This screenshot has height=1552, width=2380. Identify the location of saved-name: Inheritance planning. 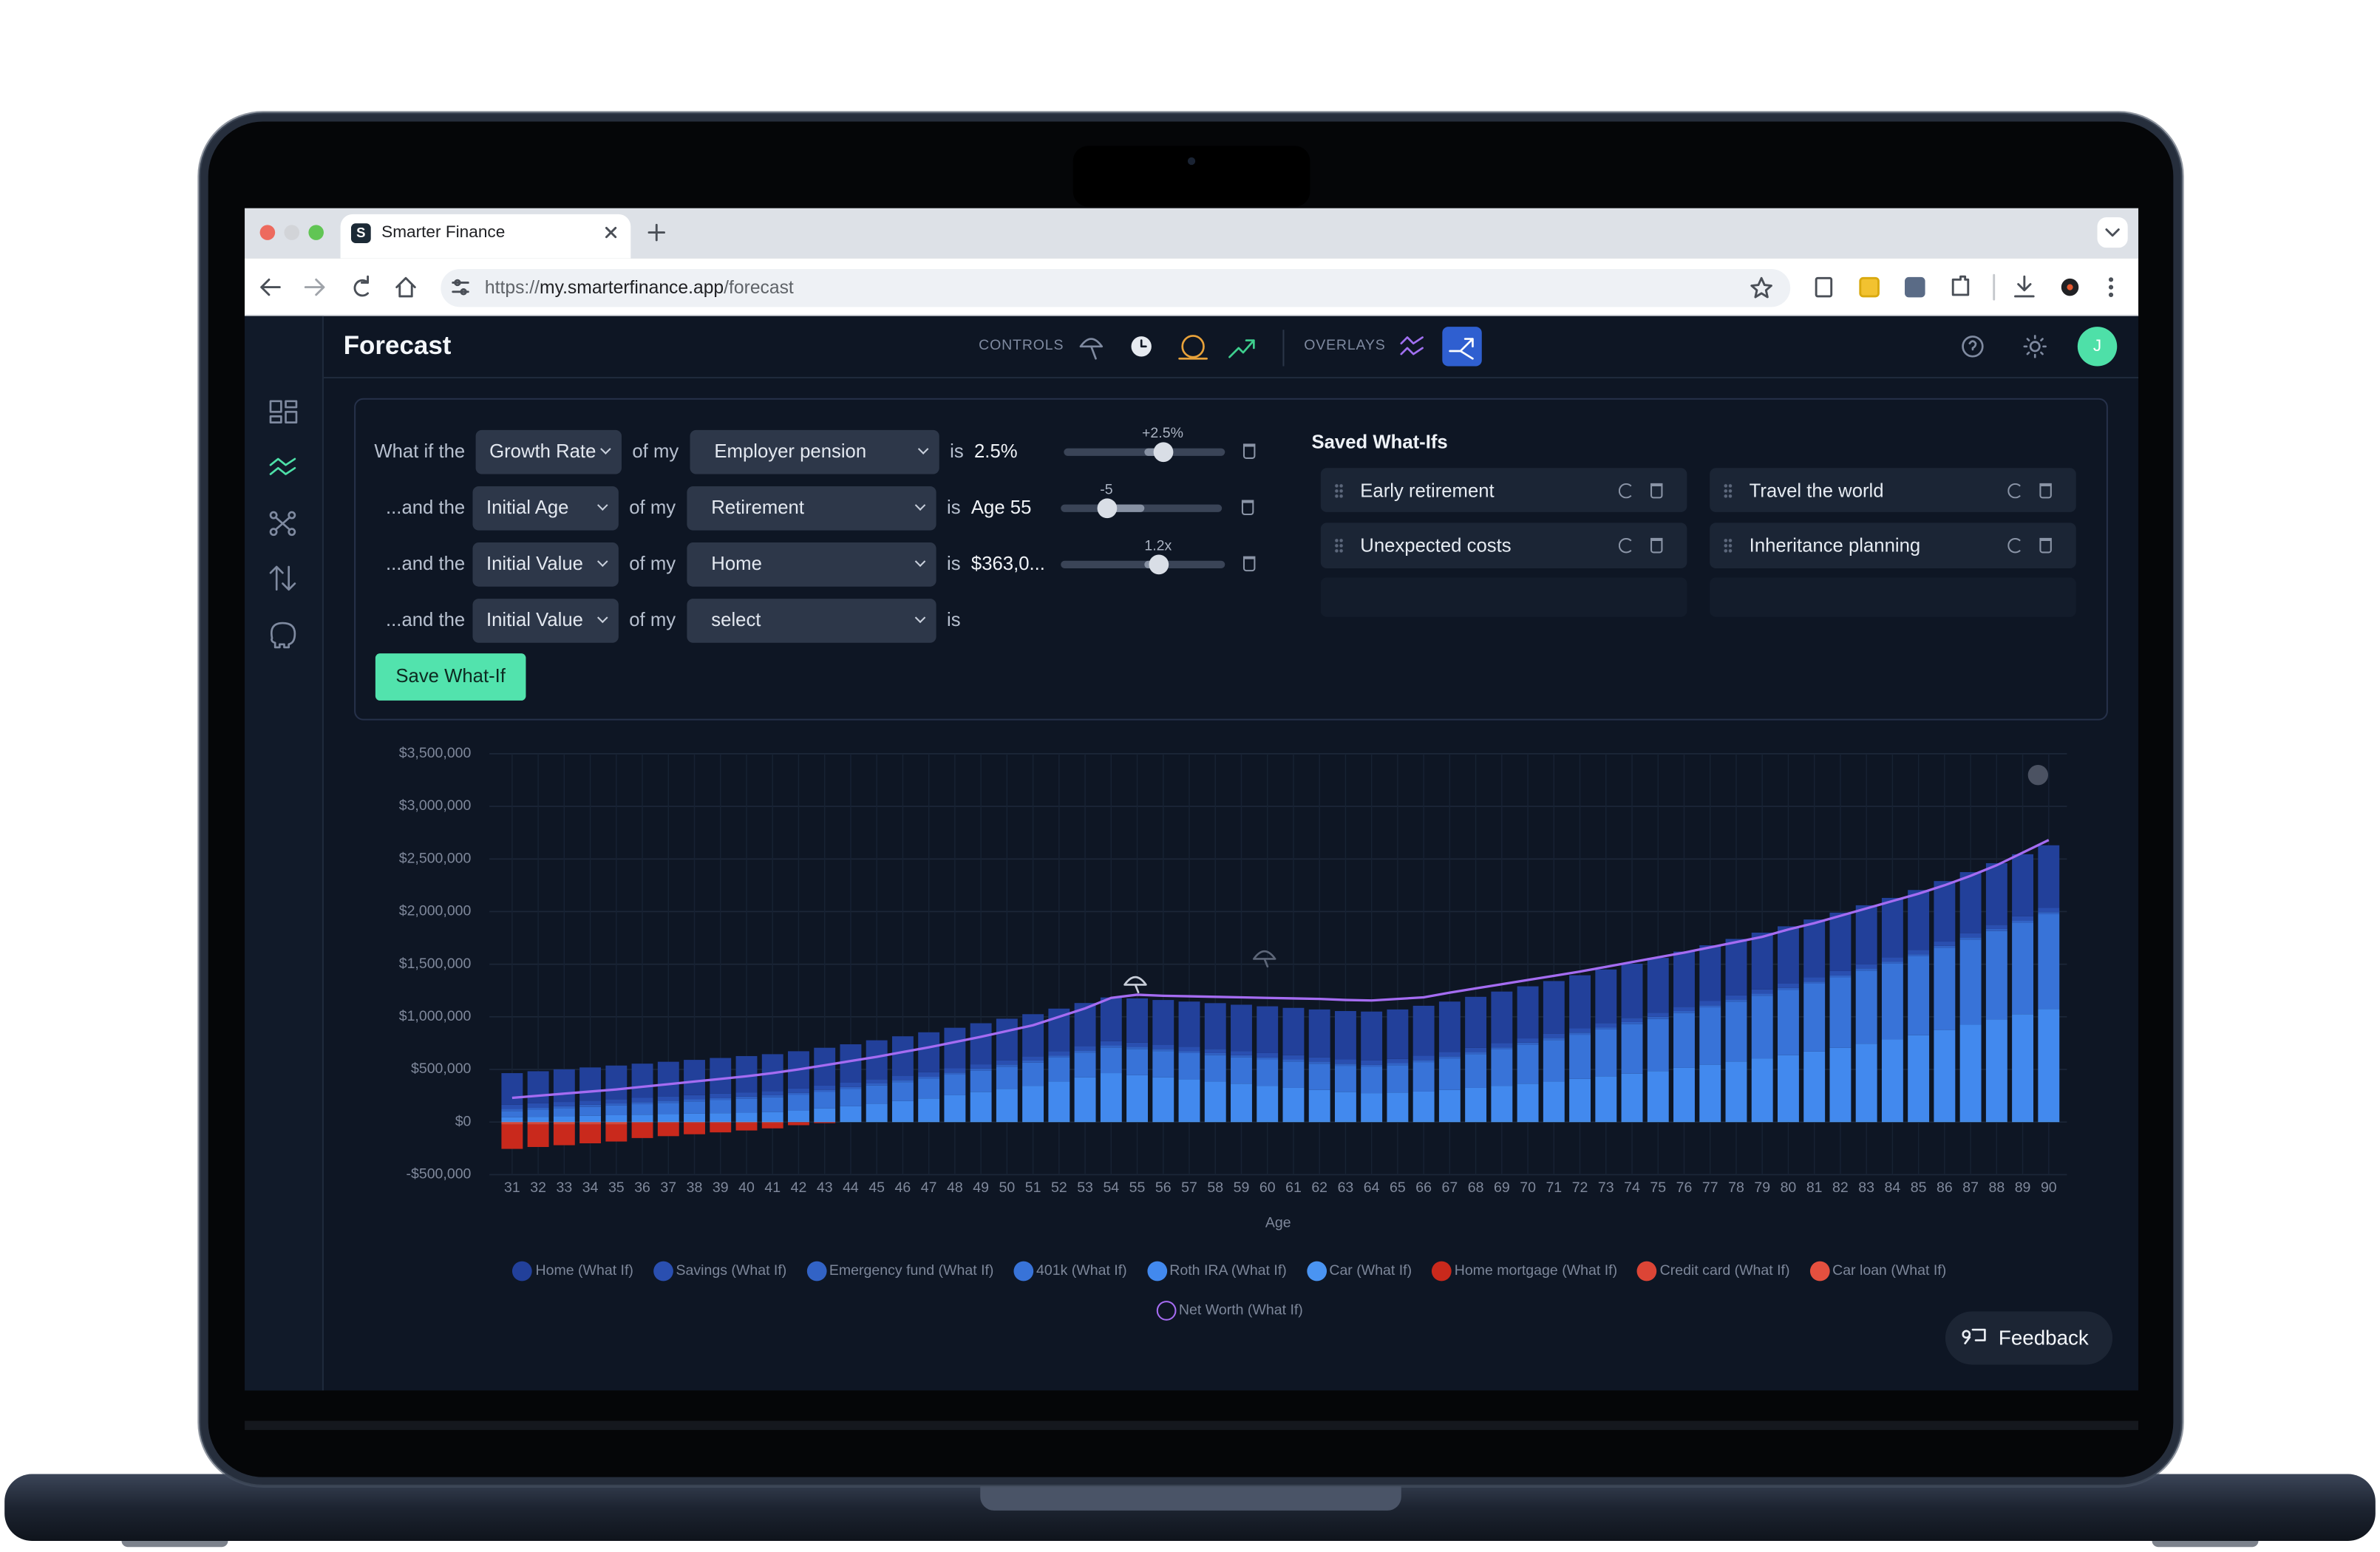
(1835, 546).